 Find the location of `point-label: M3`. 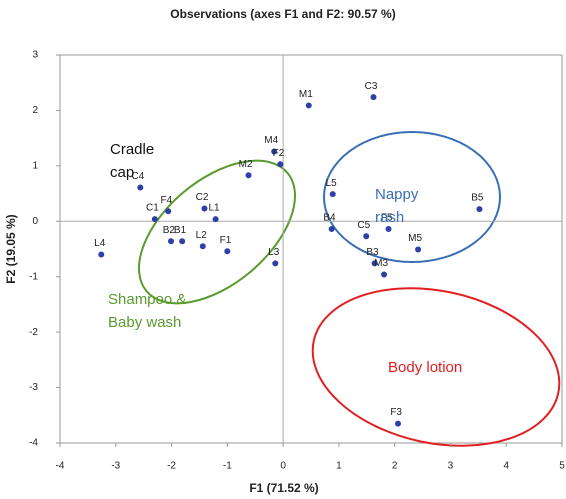

point-label: M3 is located at coordinates (381, 263).